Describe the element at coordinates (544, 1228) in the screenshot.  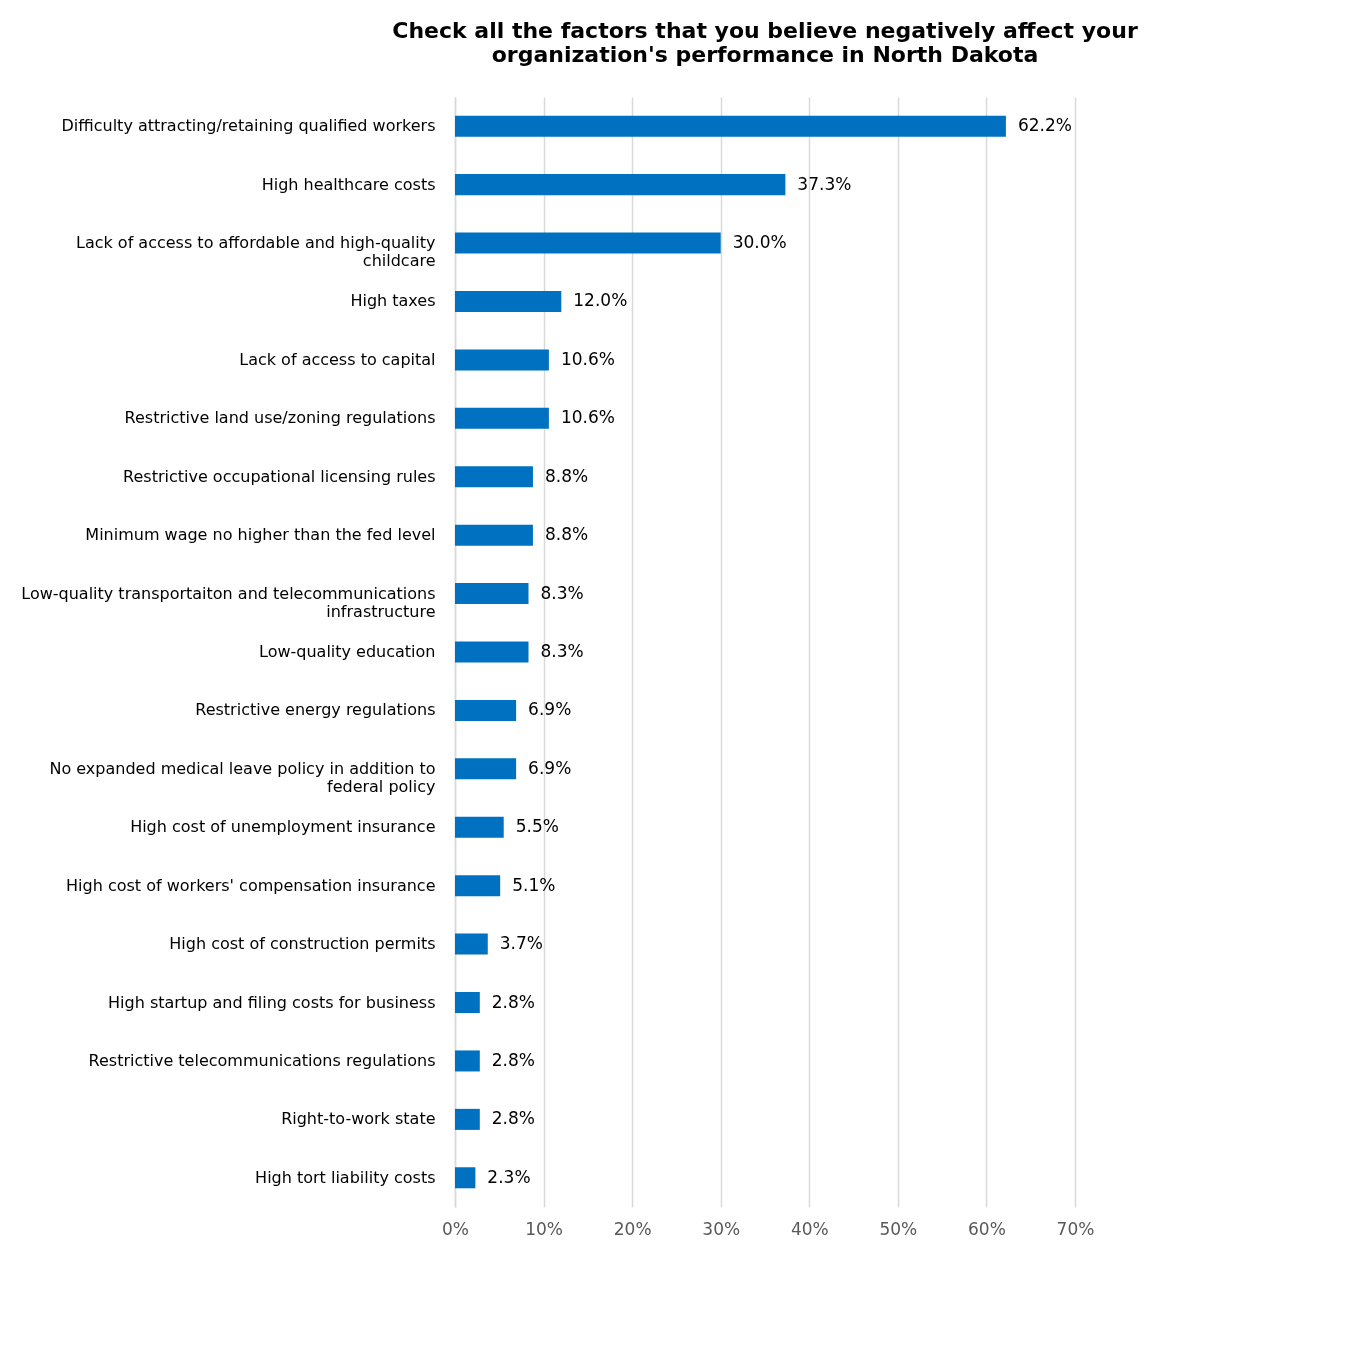
I see `x-tick-label: 10%` at that location.